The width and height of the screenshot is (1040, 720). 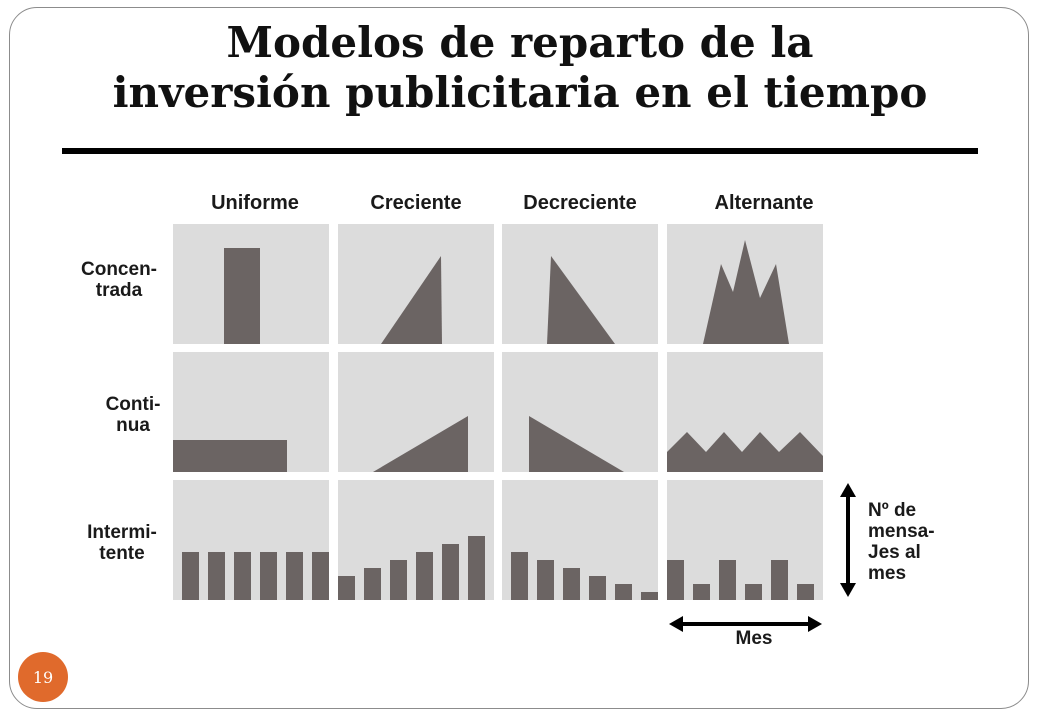 What do you see at coordinates (520, 92) in the screenshot?
I see `title-line-2: inversión publicitaria en el tiempo` at bounding box center [520, 92].